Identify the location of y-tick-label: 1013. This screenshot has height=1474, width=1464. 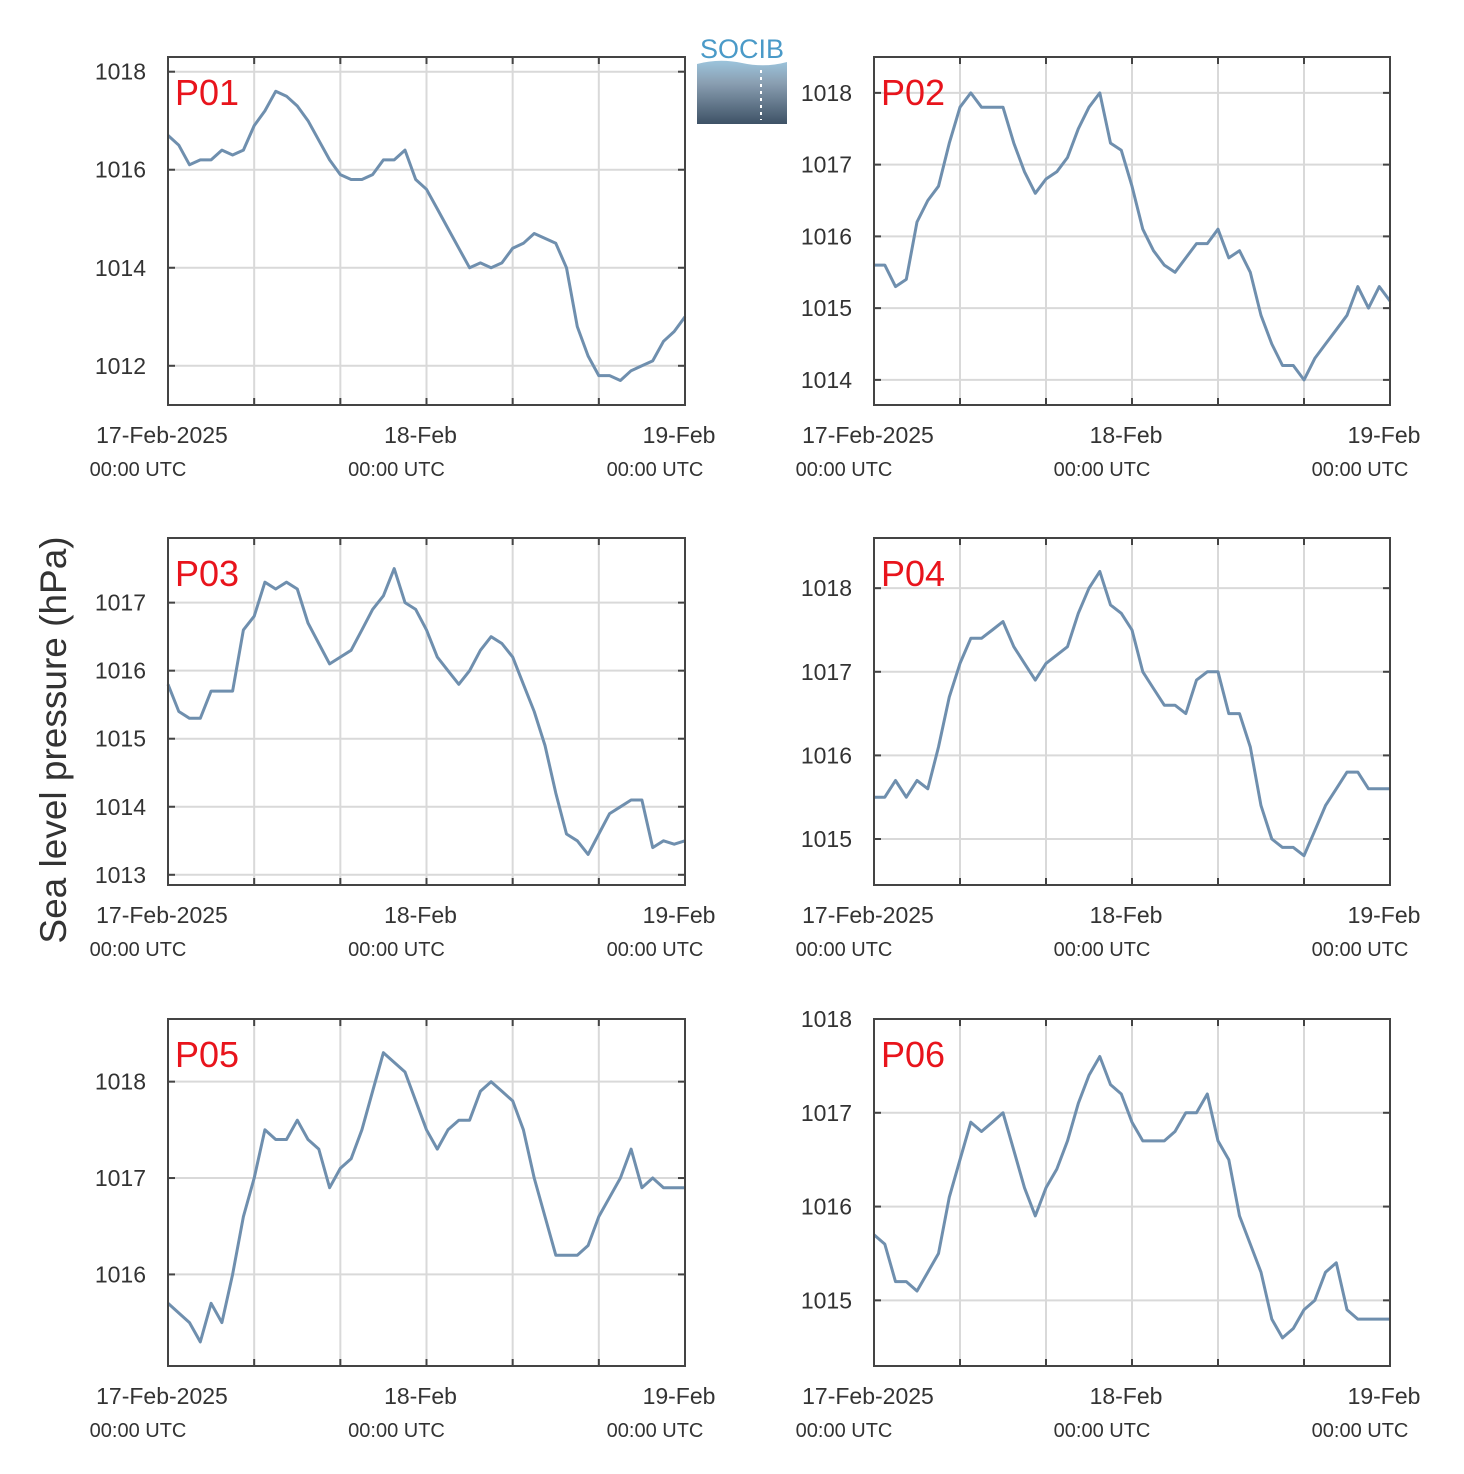
(120, 875).